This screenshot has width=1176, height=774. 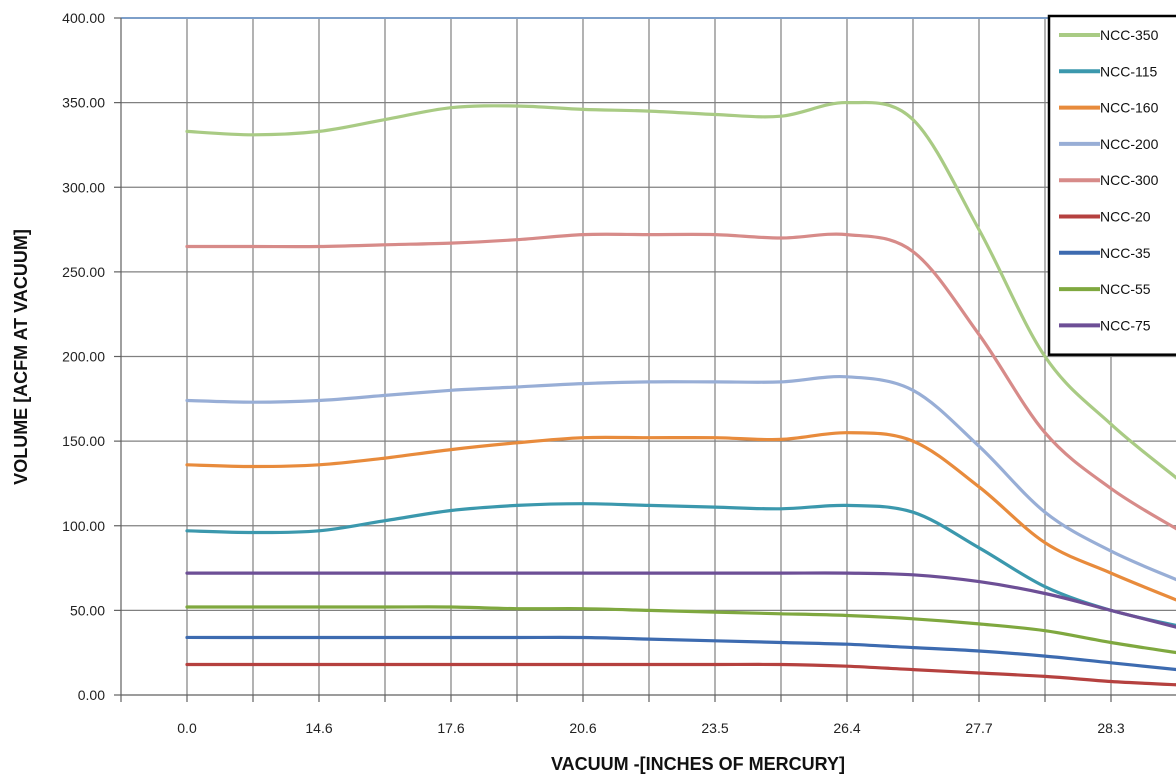 I want to click on legend-label: NCC-75, so click(x=1125, y=325).